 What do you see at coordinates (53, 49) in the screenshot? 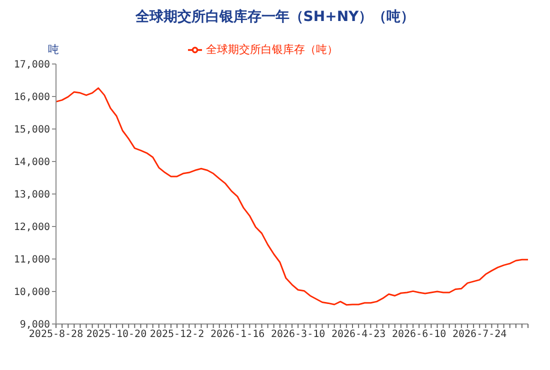
I see `y-axis-title: 吨` at bounding box center [53, 49].